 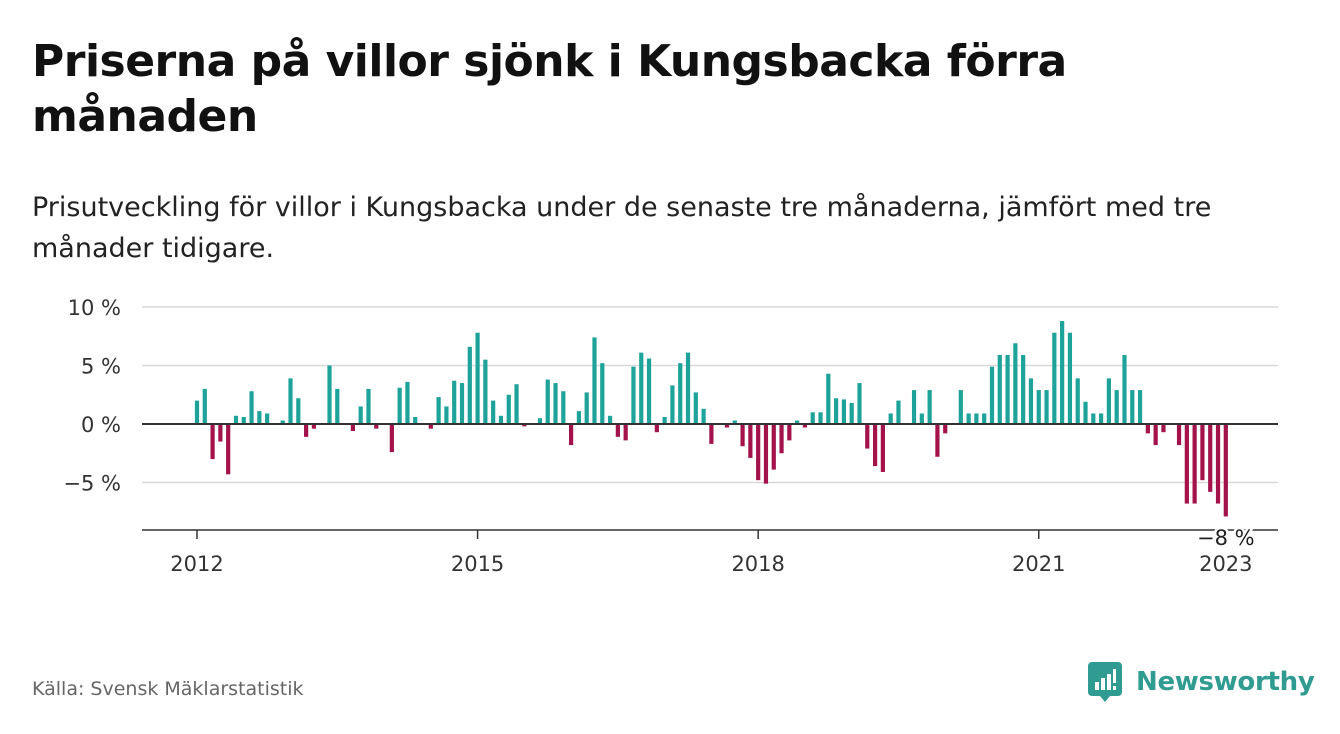 What do you see at coordinates (196, 564) in the screenshot?
I see `x-tick-label: 2012` at bounding box center [196, 564].